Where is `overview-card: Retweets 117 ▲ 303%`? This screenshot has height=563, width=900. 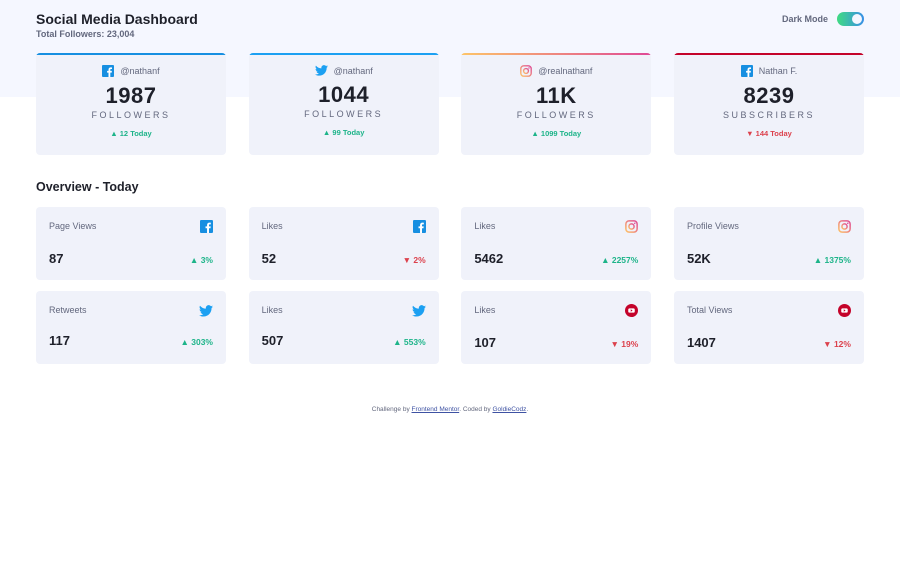 overview-card: Retweets 117 ▲ 303% is located at coordinates (131, 327).